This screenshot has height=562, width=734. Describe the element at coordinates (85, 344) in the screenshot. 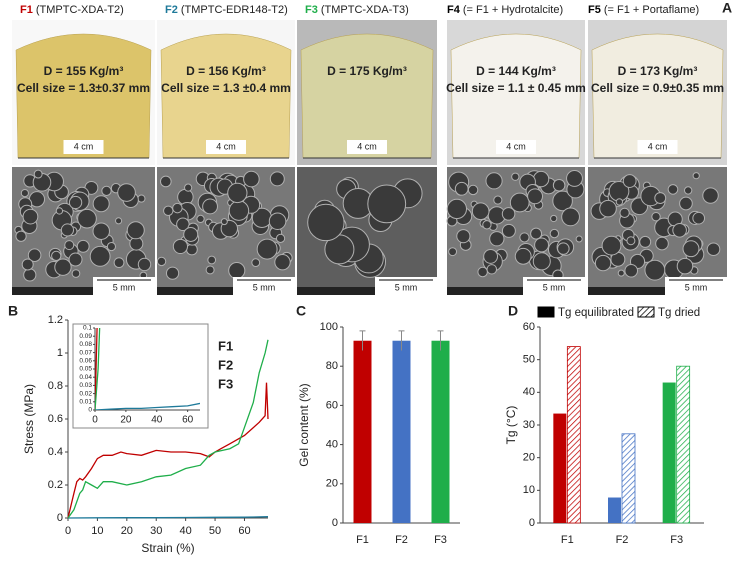

I see `inset-y-tick-label: 0.08` at that location.